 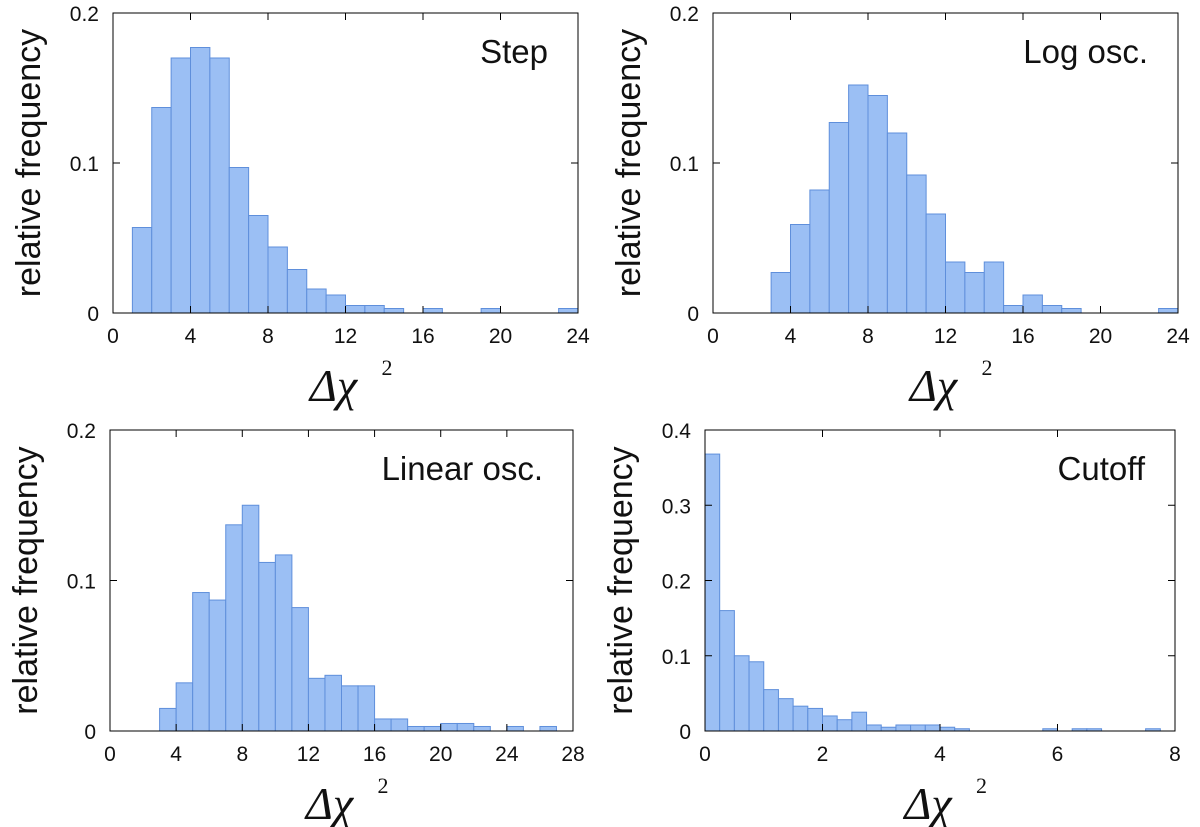 I want to click on x-tick-label: 28, so click(x=572, y=754).